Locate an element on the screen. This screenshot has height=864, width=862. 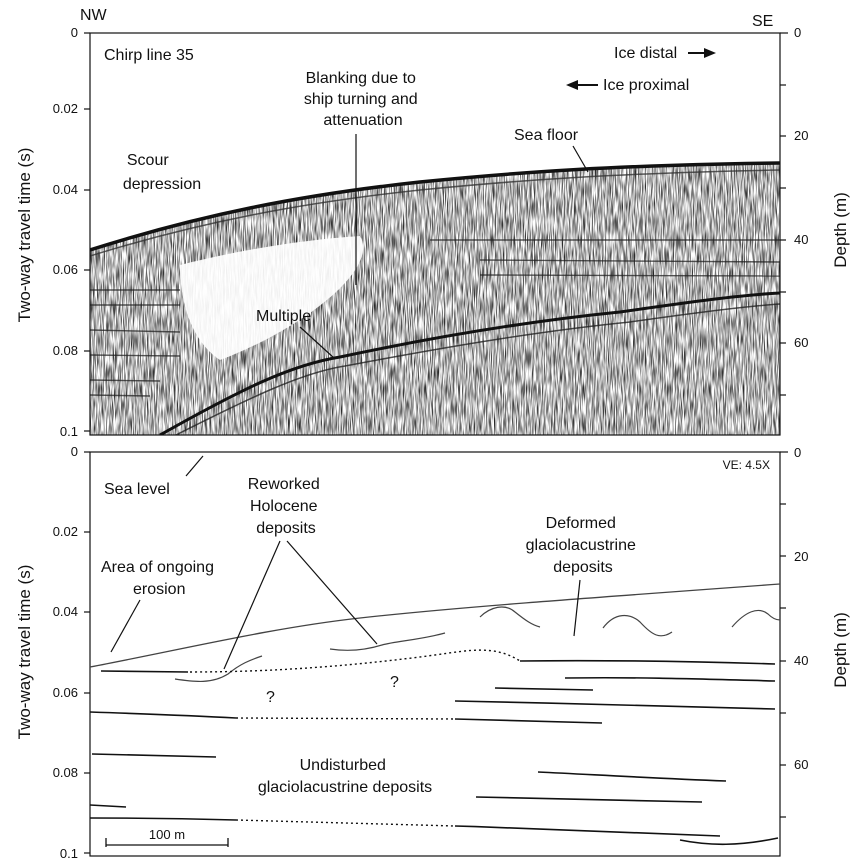
sea-floor-reflector is located at coordinates (435, 206).